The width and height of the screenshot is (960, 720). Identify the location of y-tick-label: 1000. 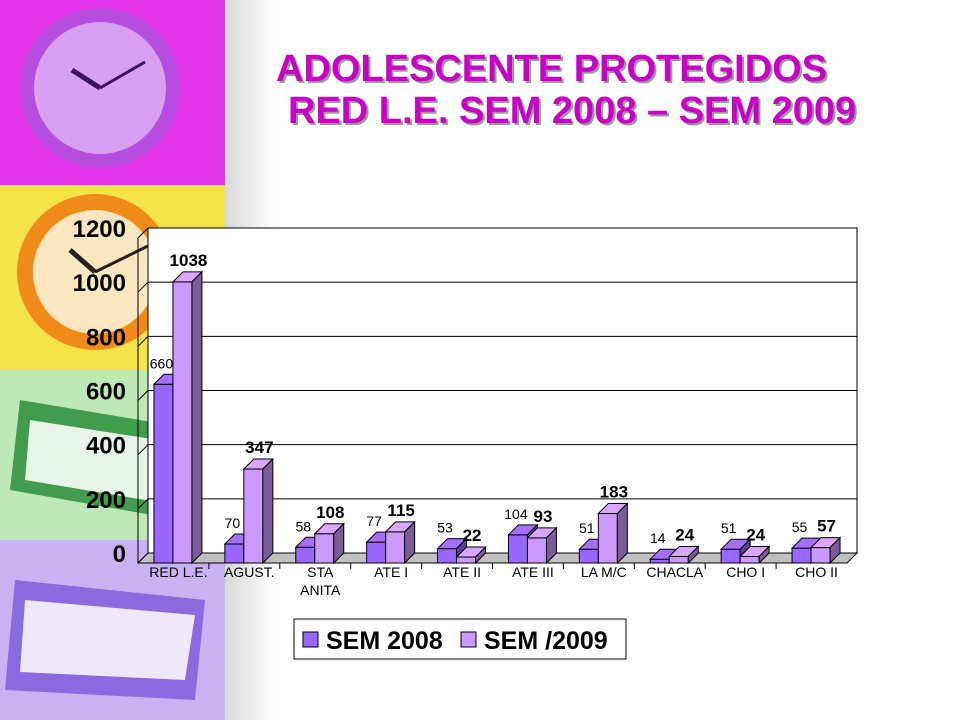
(99, 283).